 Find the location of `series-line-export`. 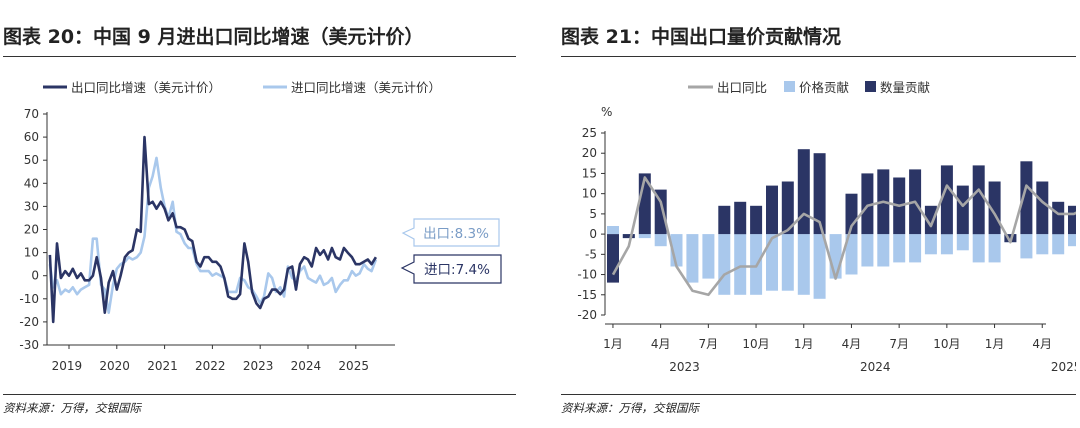

series-line-export is located at coordinates (213, 229).